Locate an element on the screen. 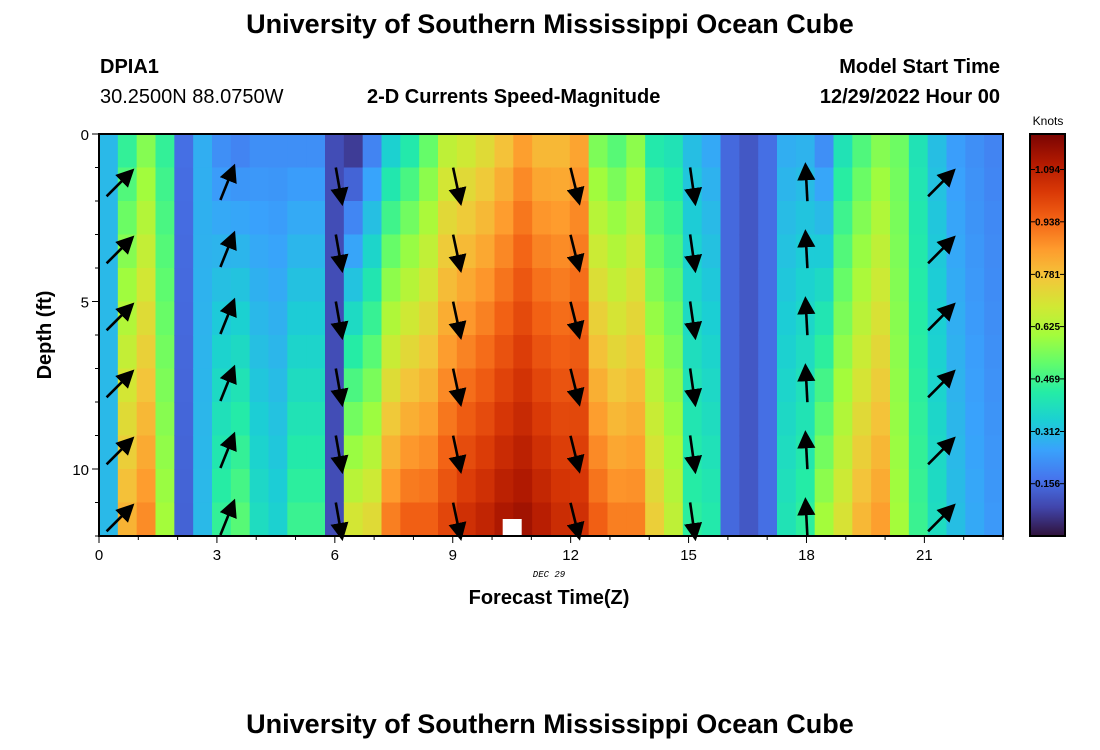 Image resolution: width=1100 pixels, height=750 pixels. colorbar-tick-label: 0.781 is located at coordinates (1047, 275).